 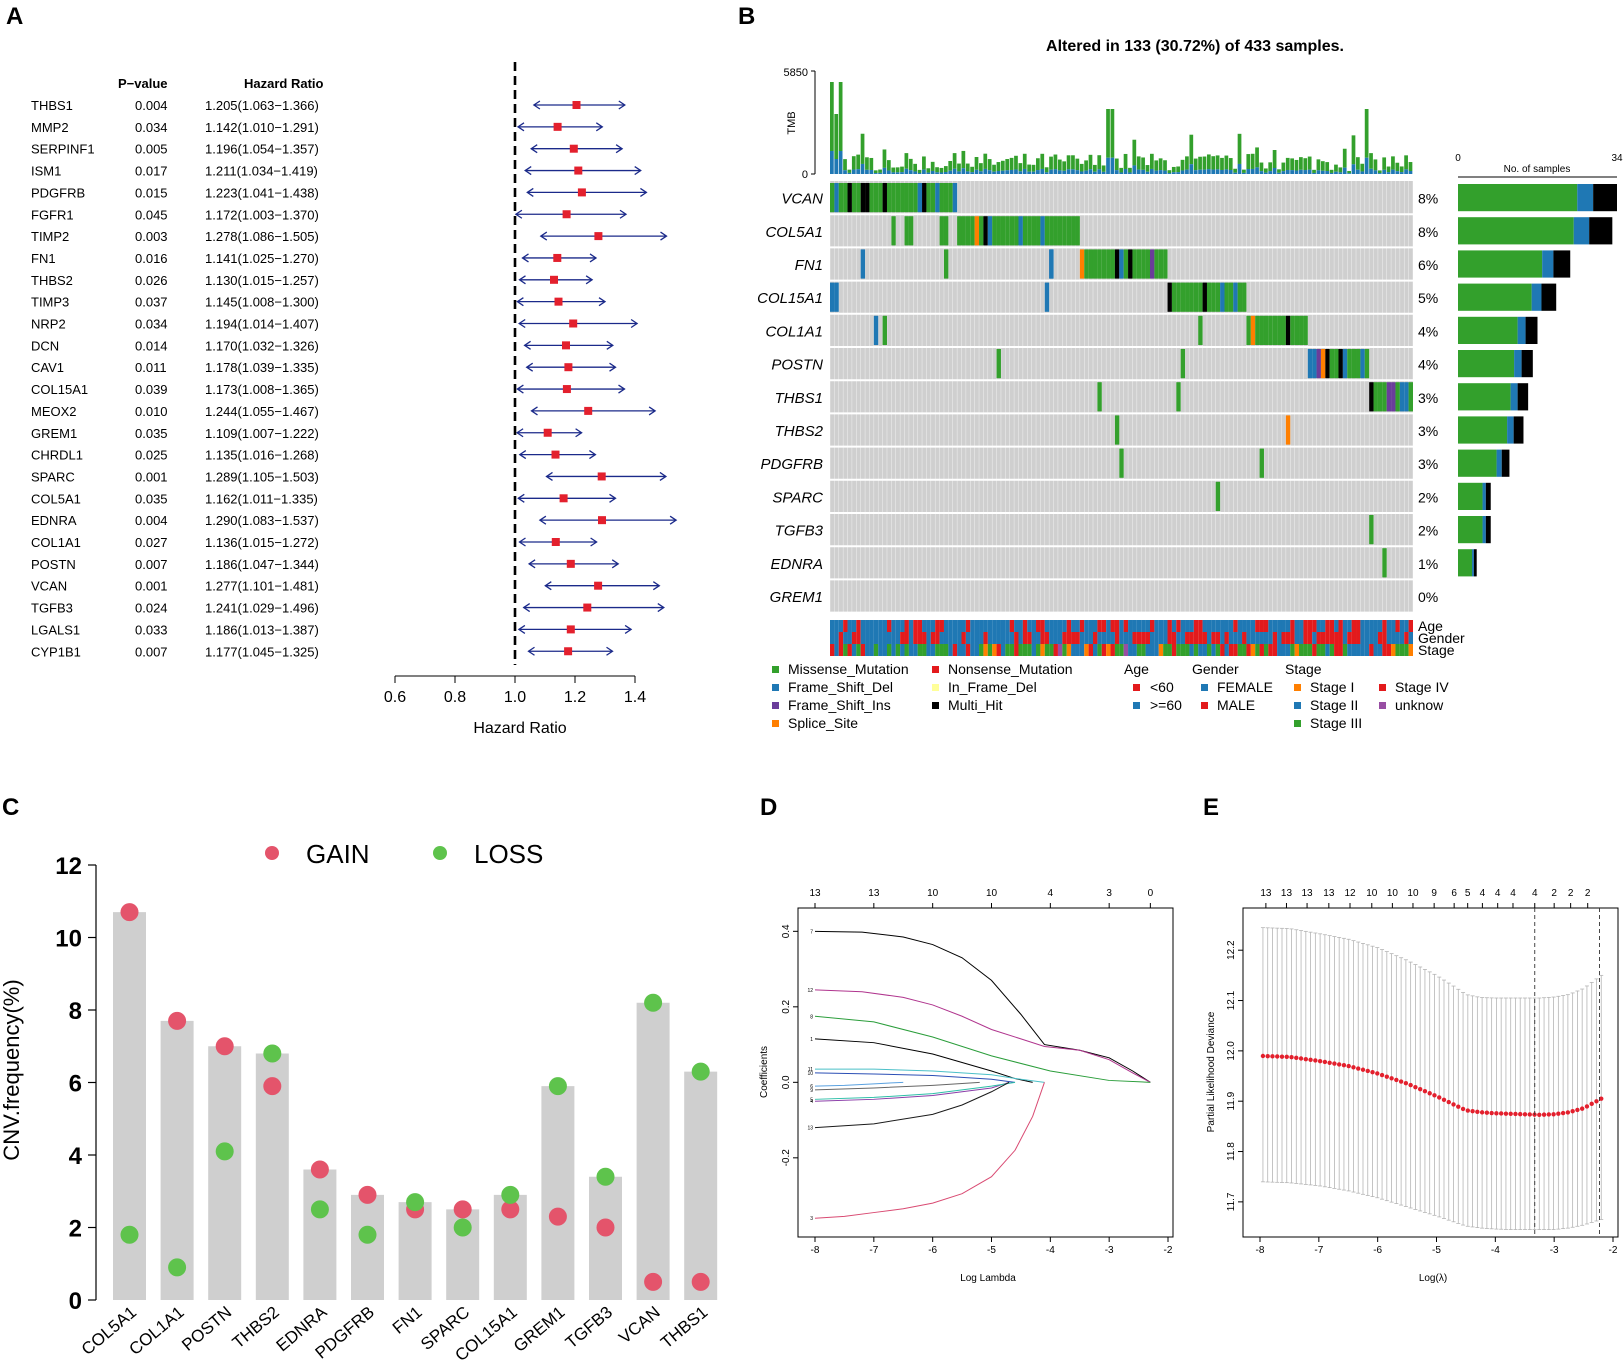 I want to click on side-axis-label: No. of samples, so click(x=1537, y=169).